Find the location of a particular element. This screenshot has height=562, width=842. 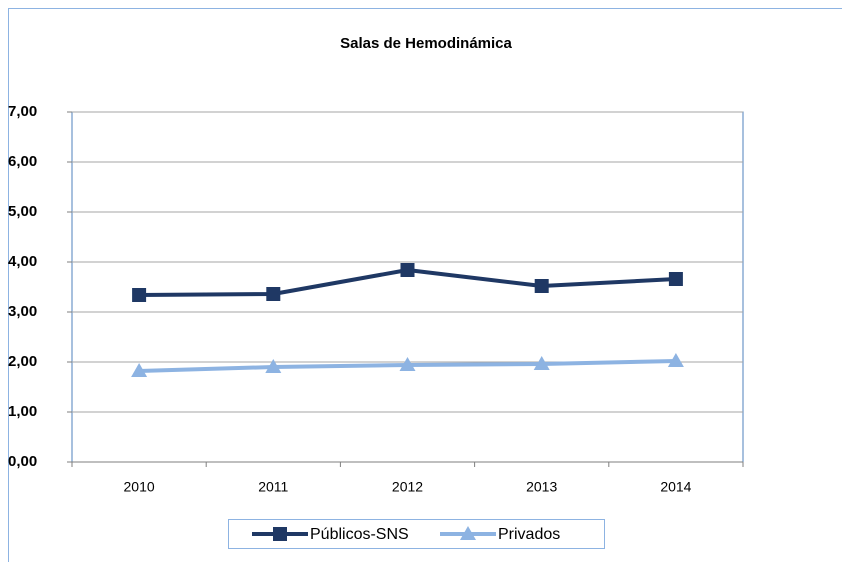

legend-label: Públicos-SNS is located at coordinates (359, 534).